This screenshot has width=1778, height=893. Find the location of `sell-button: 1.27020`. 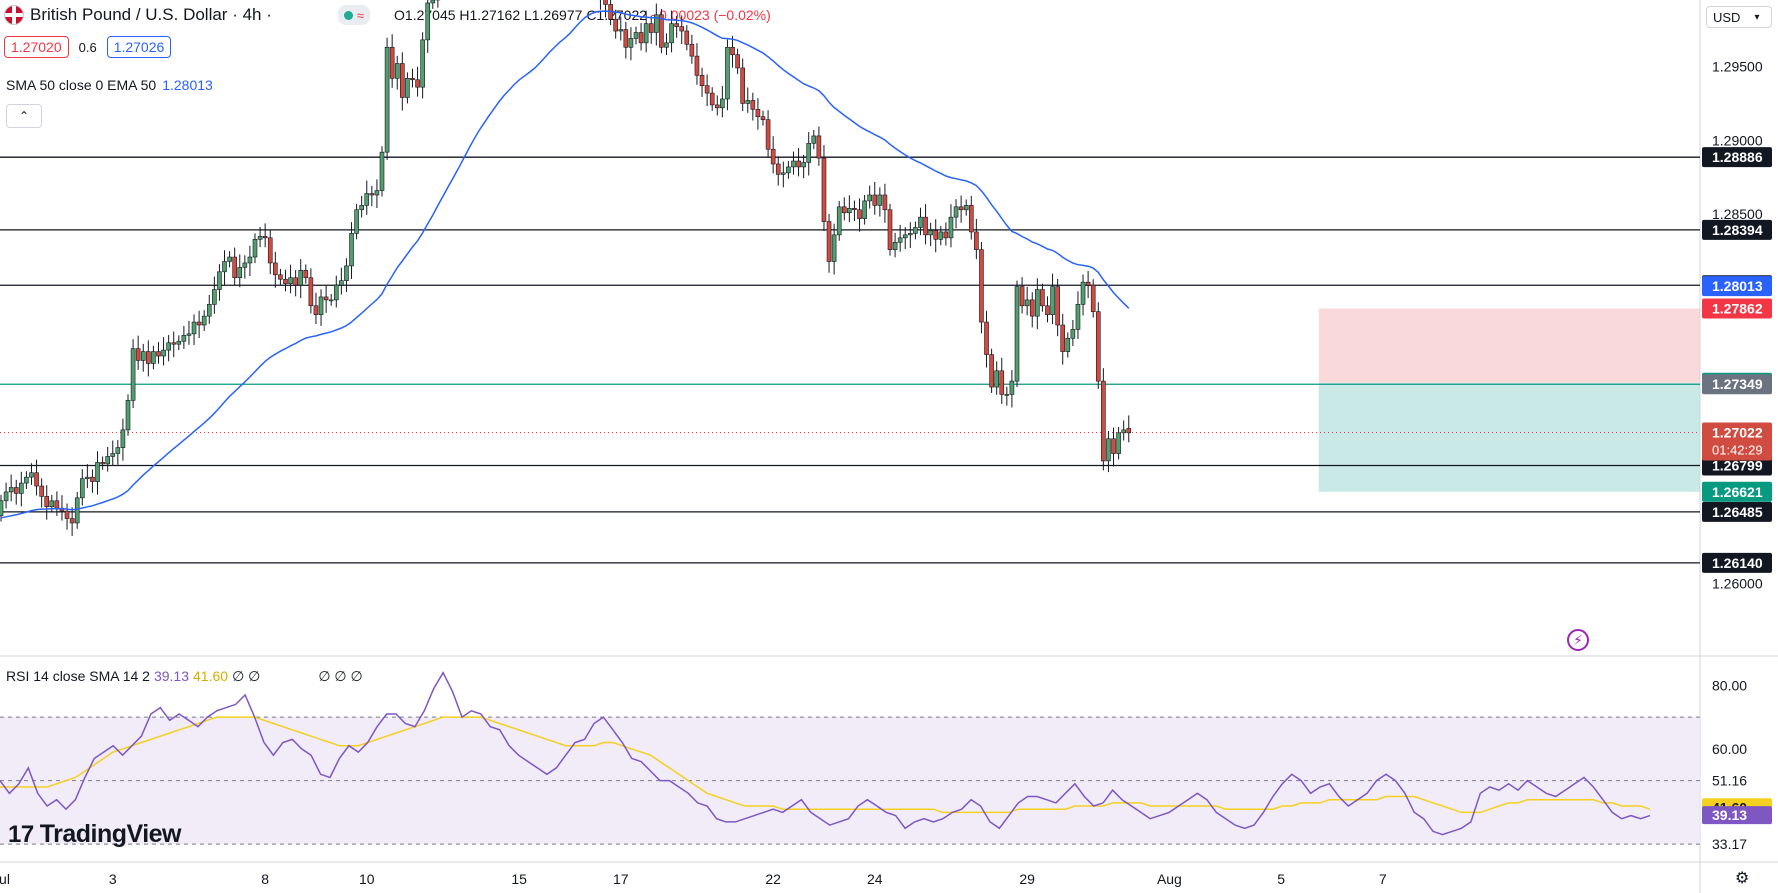

sell-button: 1.27020 is located at coordinates (36, 47).